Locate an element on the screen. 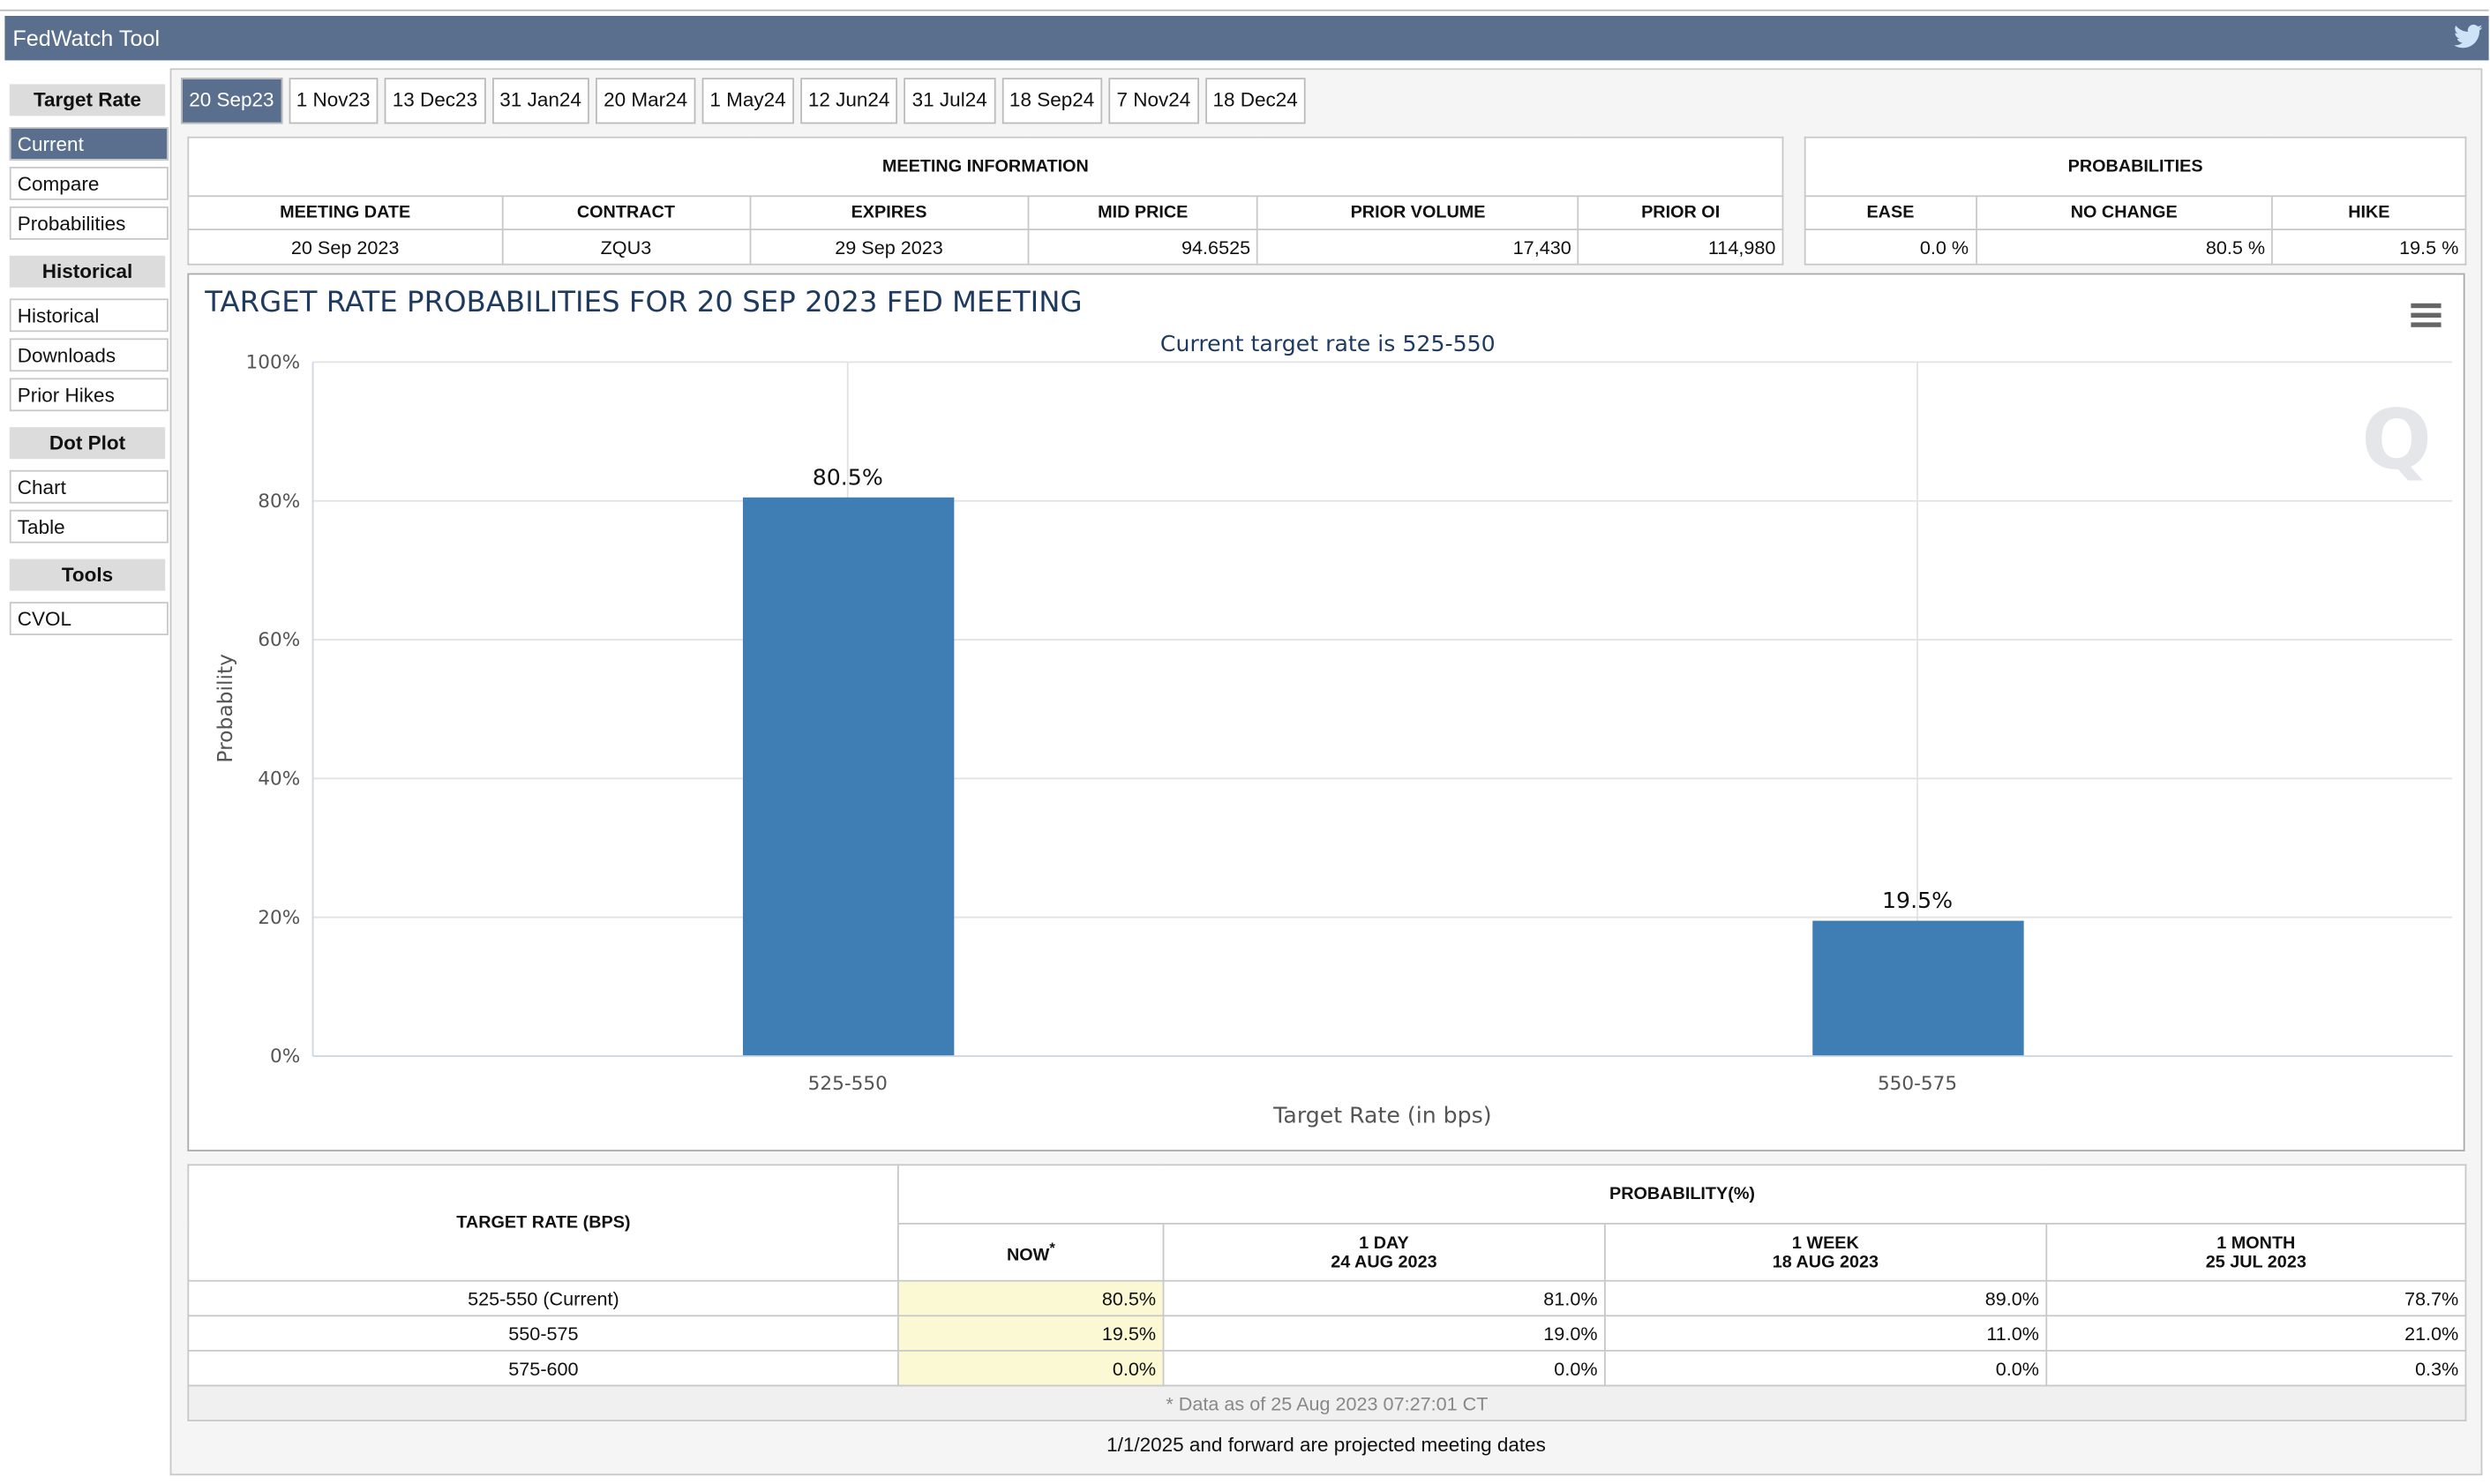 The width and height of the screenshot is (2490, 1484). data-label: 80.5% is located at coordinates (848, 477).